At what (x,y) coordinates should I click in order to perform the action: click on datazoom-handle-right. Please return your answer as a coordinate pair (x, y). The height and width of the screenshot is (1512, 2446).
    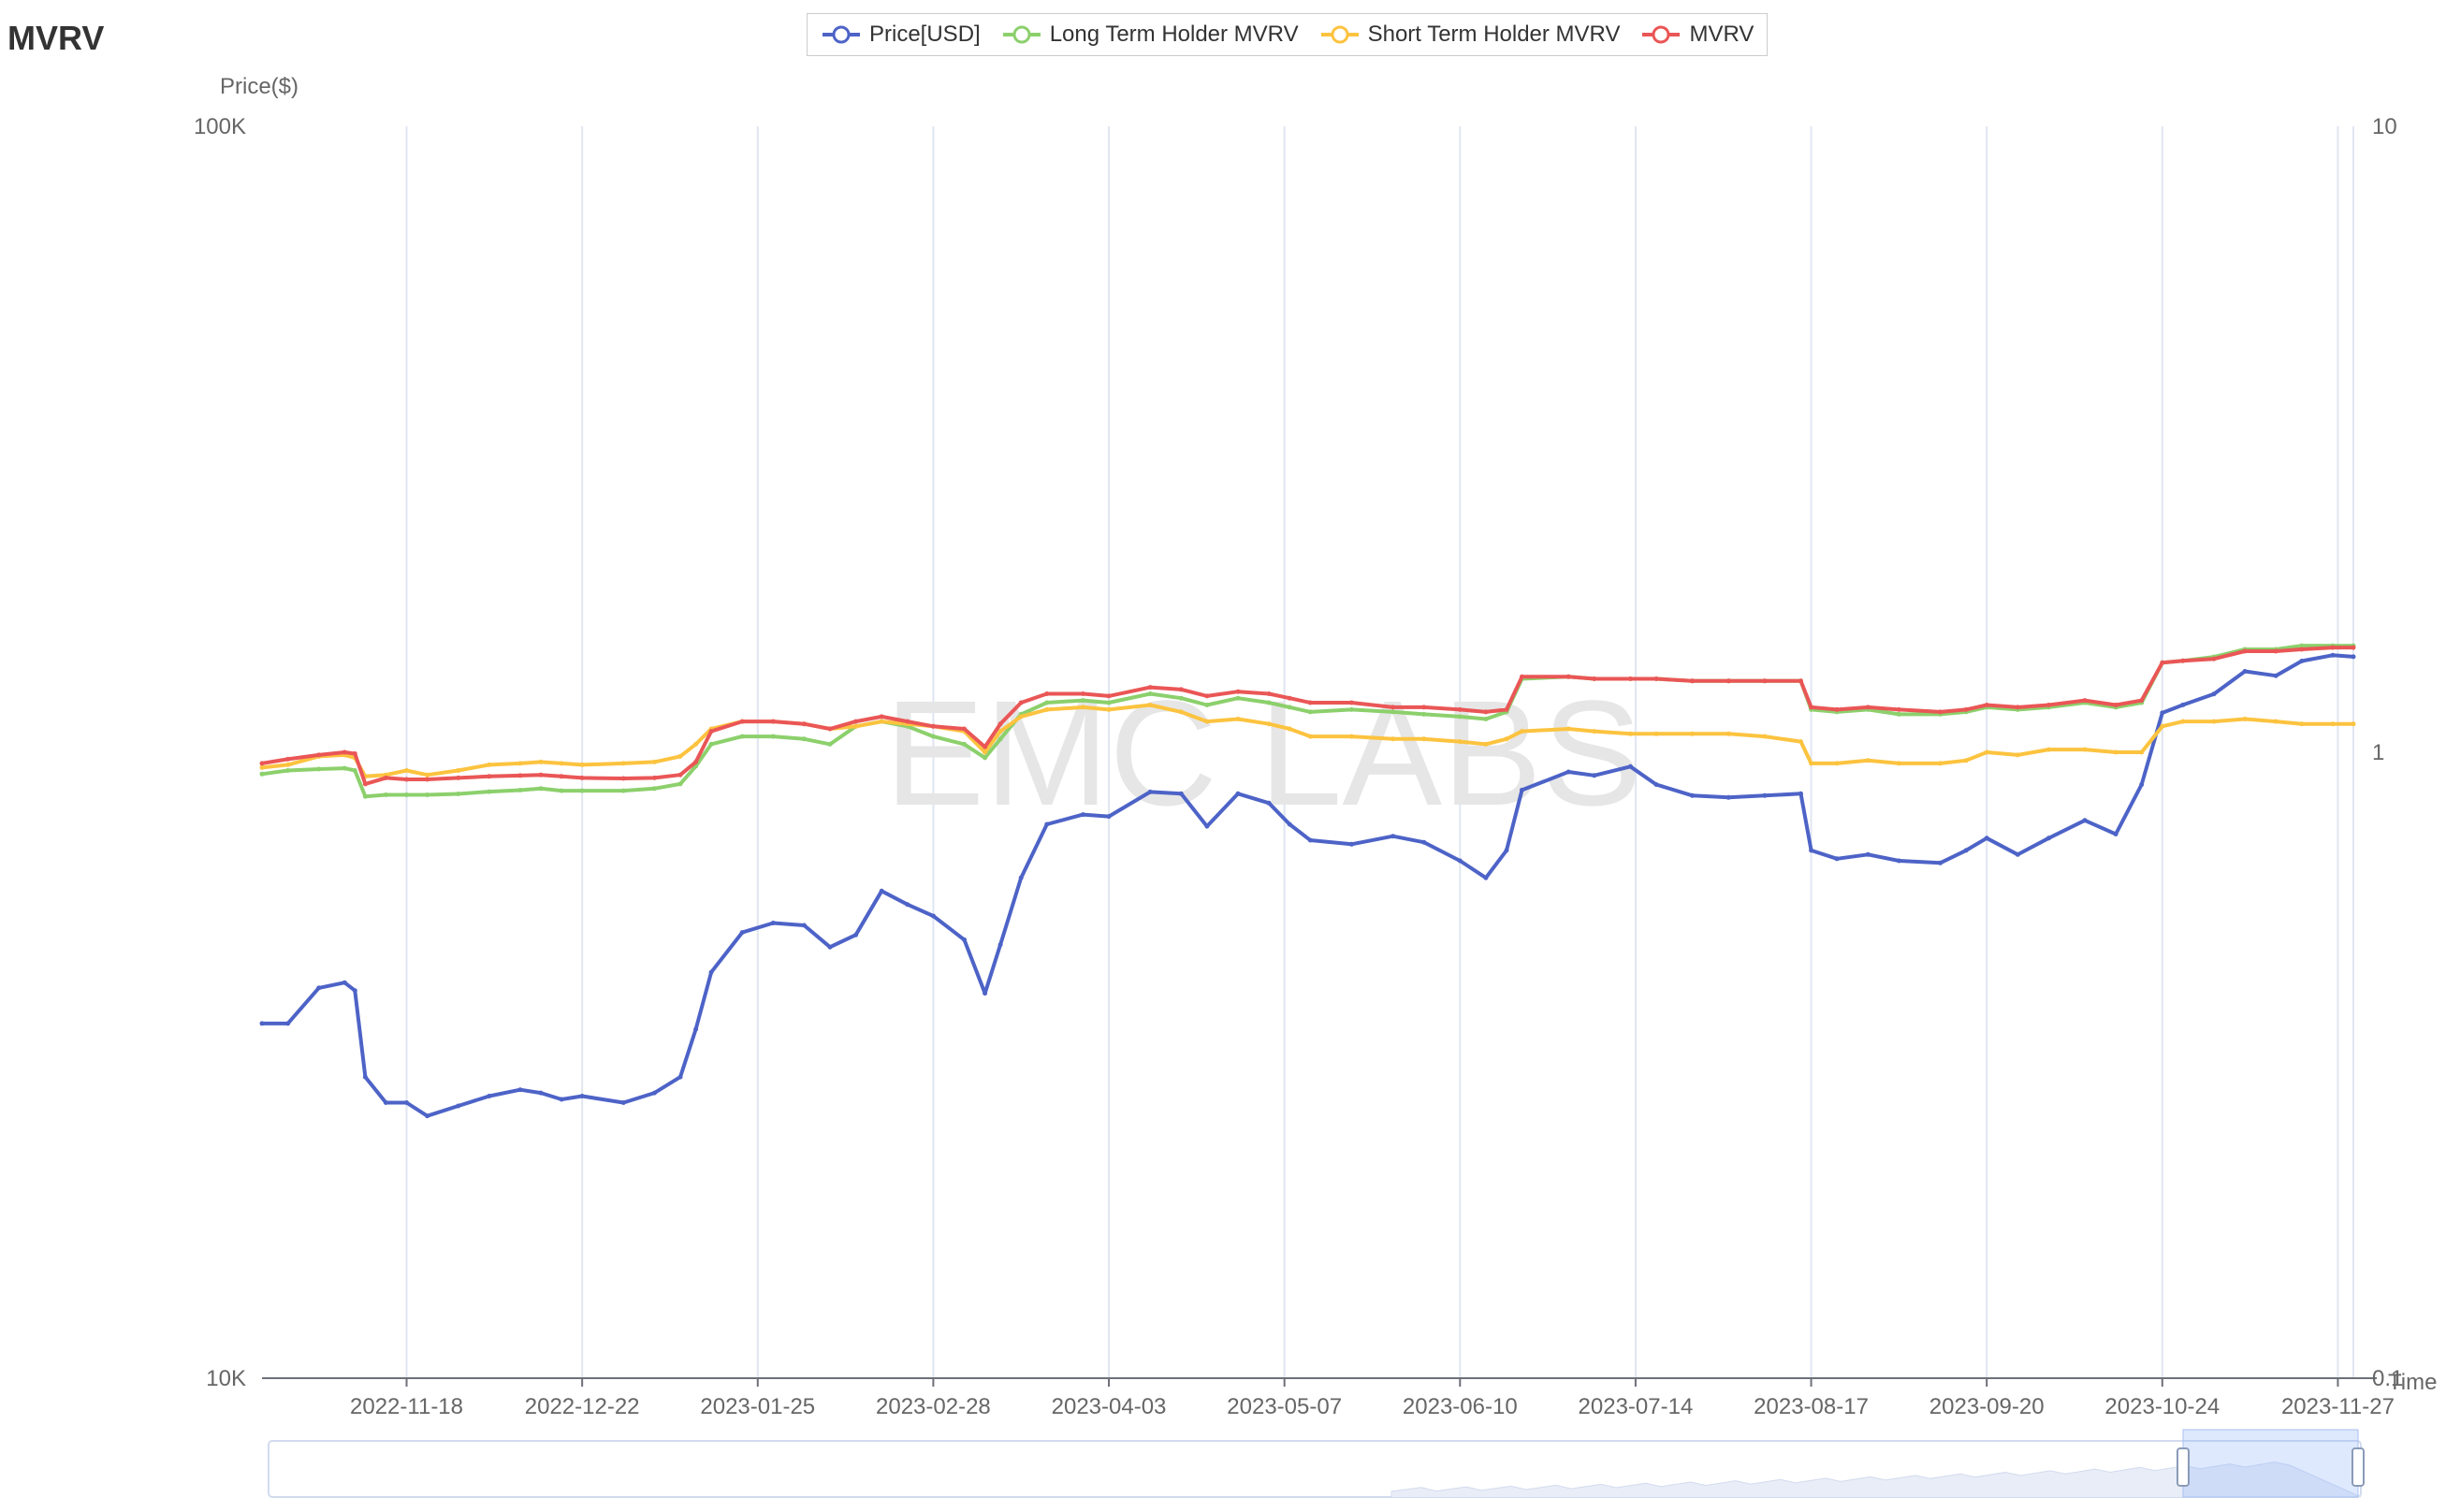
    Looking at the image, I should click on (2358, 1467).